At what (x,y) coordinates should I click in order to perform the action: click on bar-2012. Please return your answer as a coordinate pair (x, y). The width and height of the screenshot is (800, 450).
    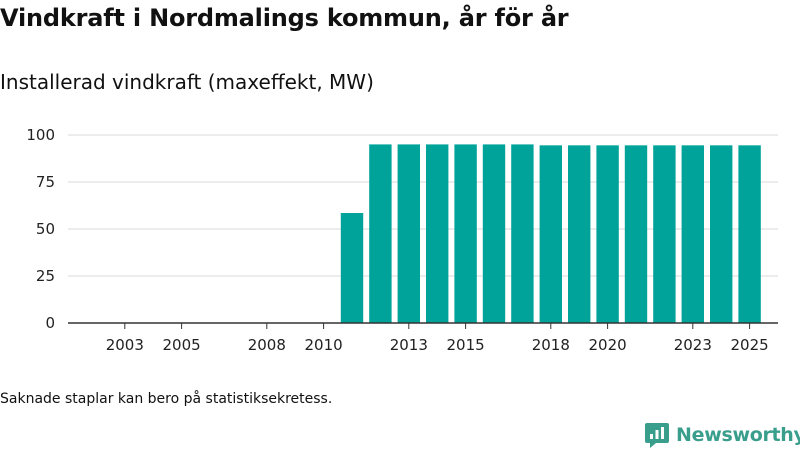
    Looking at the image, I should click on (380, 233).